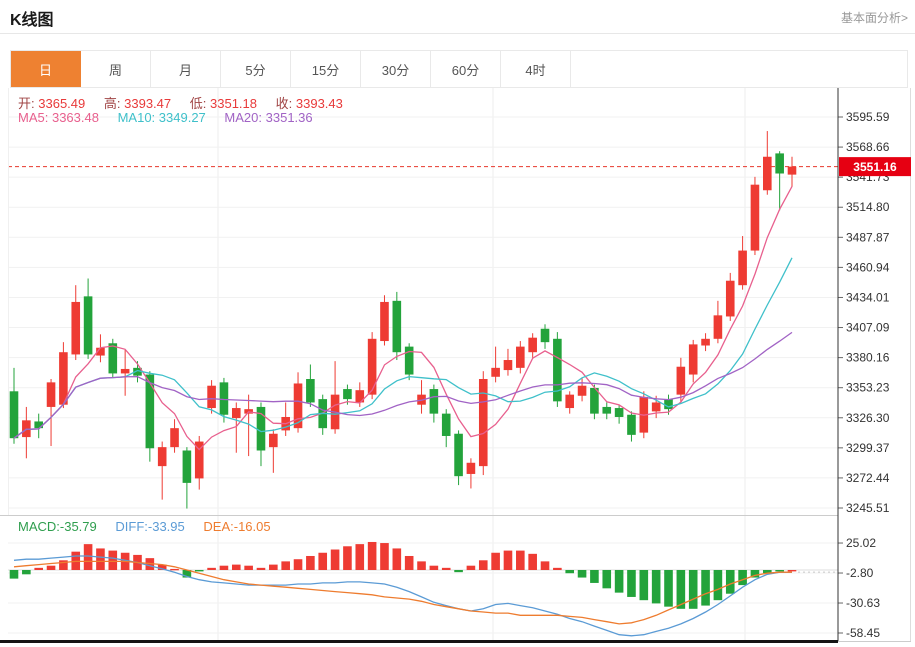  Describe the element at coordinates (237, 526) in the screenshot. I see `dea-value: DEA:-16.05` at that location.